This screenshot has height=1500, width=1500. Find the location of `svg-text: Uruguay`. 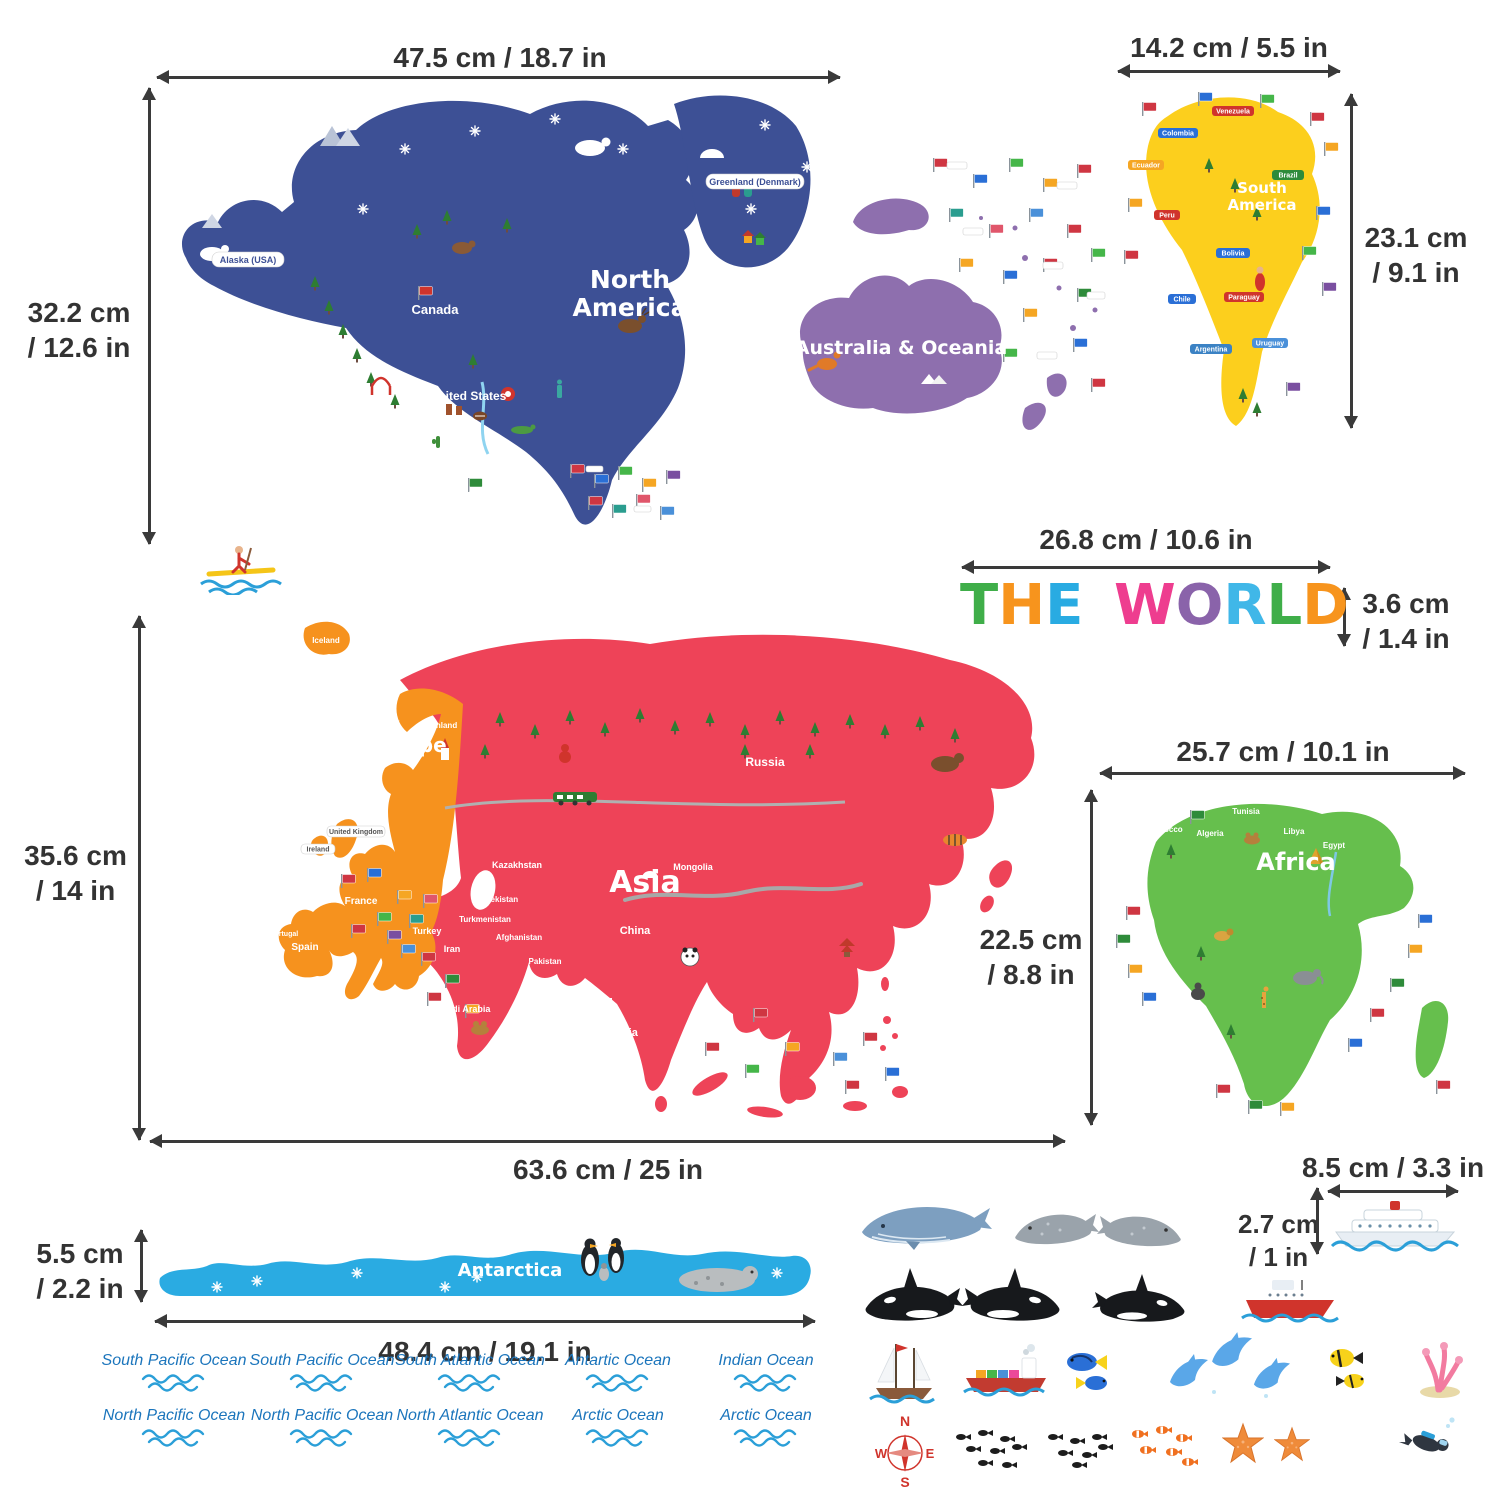

svg-text: Uruguay is located at coordinates (1270, 344).